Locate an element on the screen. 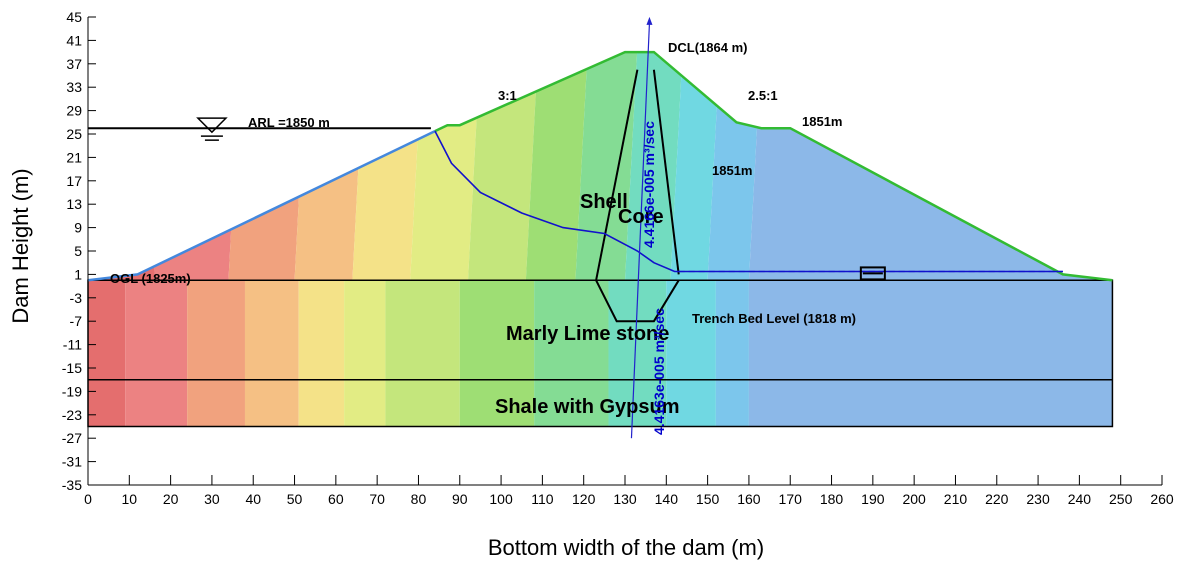 This screenshot has width=1201, height=564. y-tick-label: -19 is located at coordinates (72, 391).